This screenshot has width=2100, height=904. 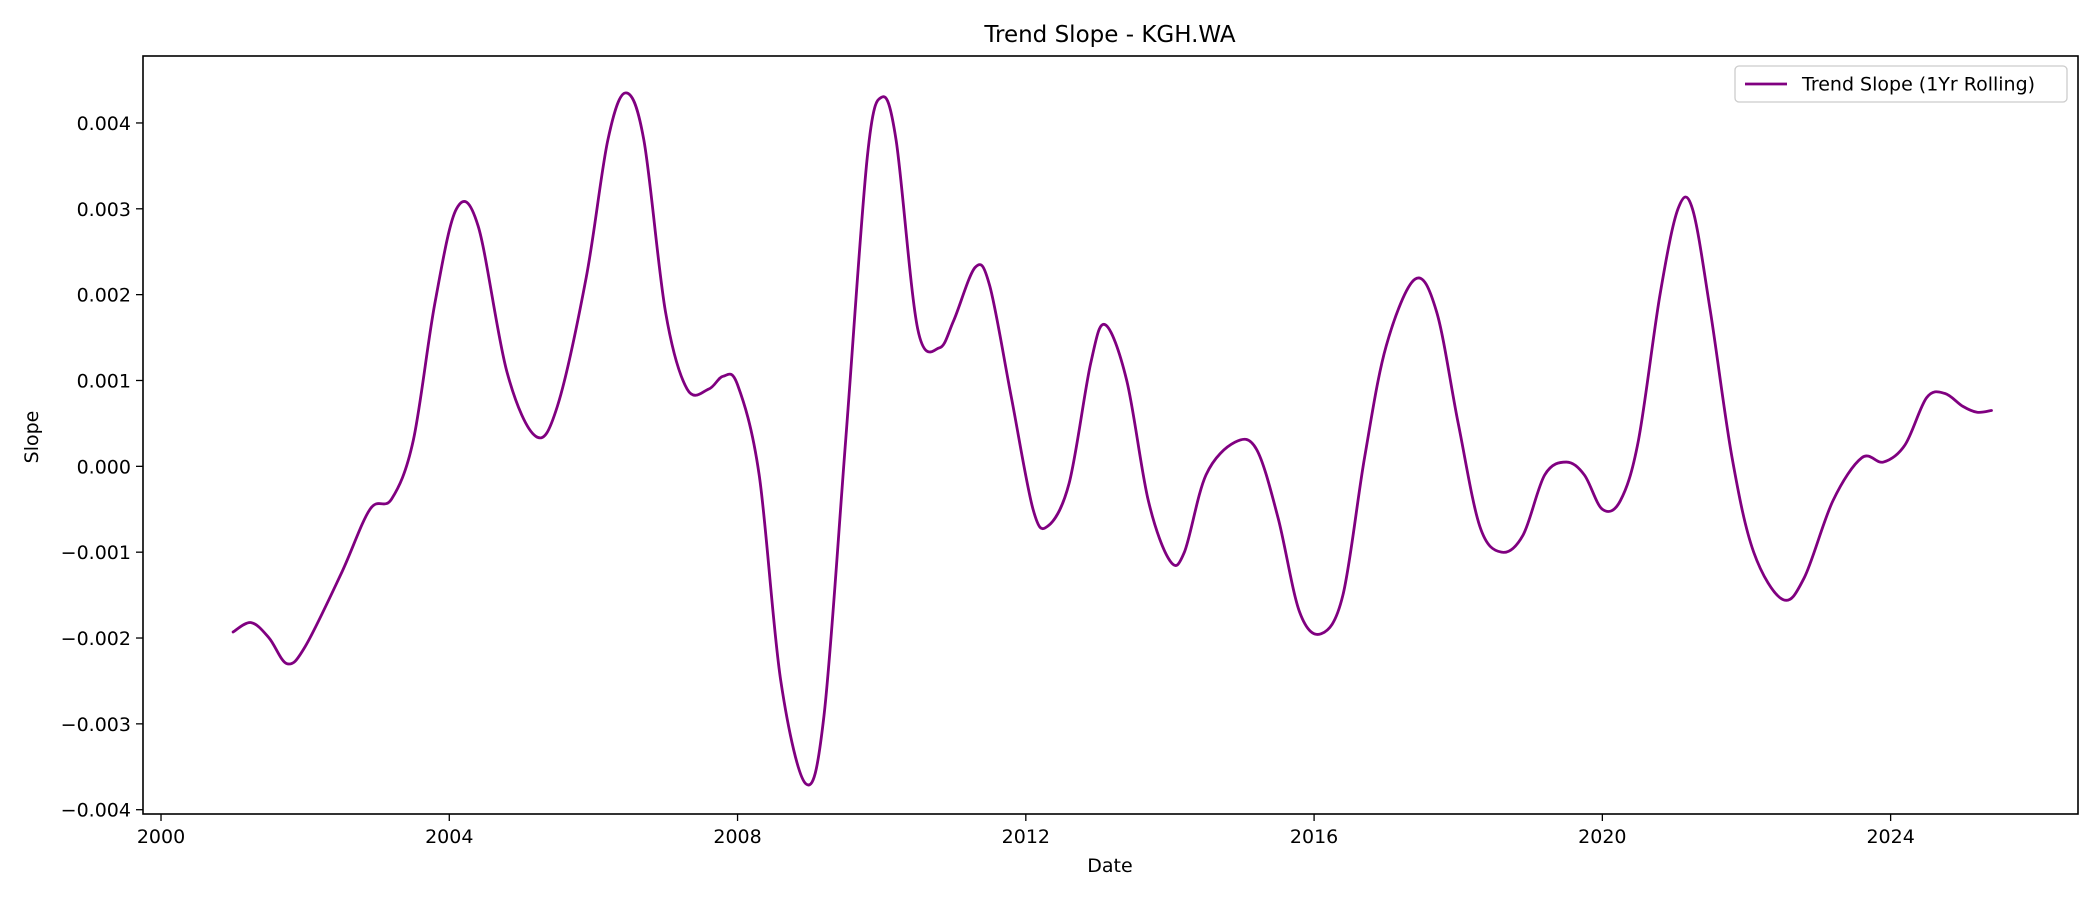 What do you see at coordinates (1026, 837) in the screenshot?
I see `x-tick-label: 2012` at bounding box center [1026, 837].